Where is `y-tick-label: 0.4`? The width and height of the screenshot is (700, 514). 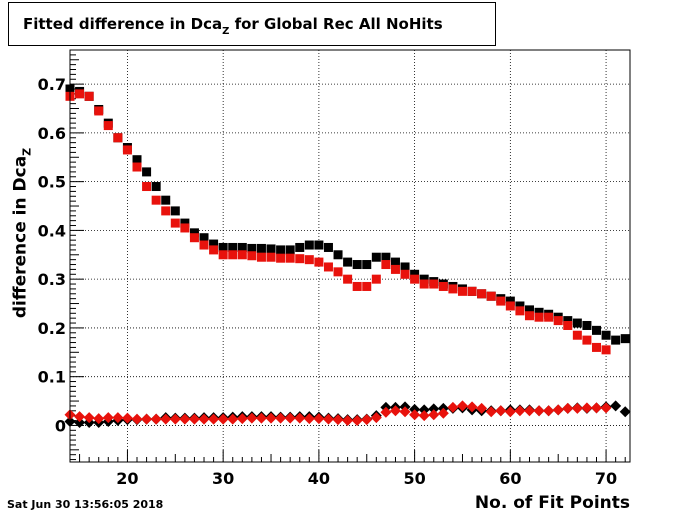 y-tick-label: 0.4 is located at coordinates (52, 230).